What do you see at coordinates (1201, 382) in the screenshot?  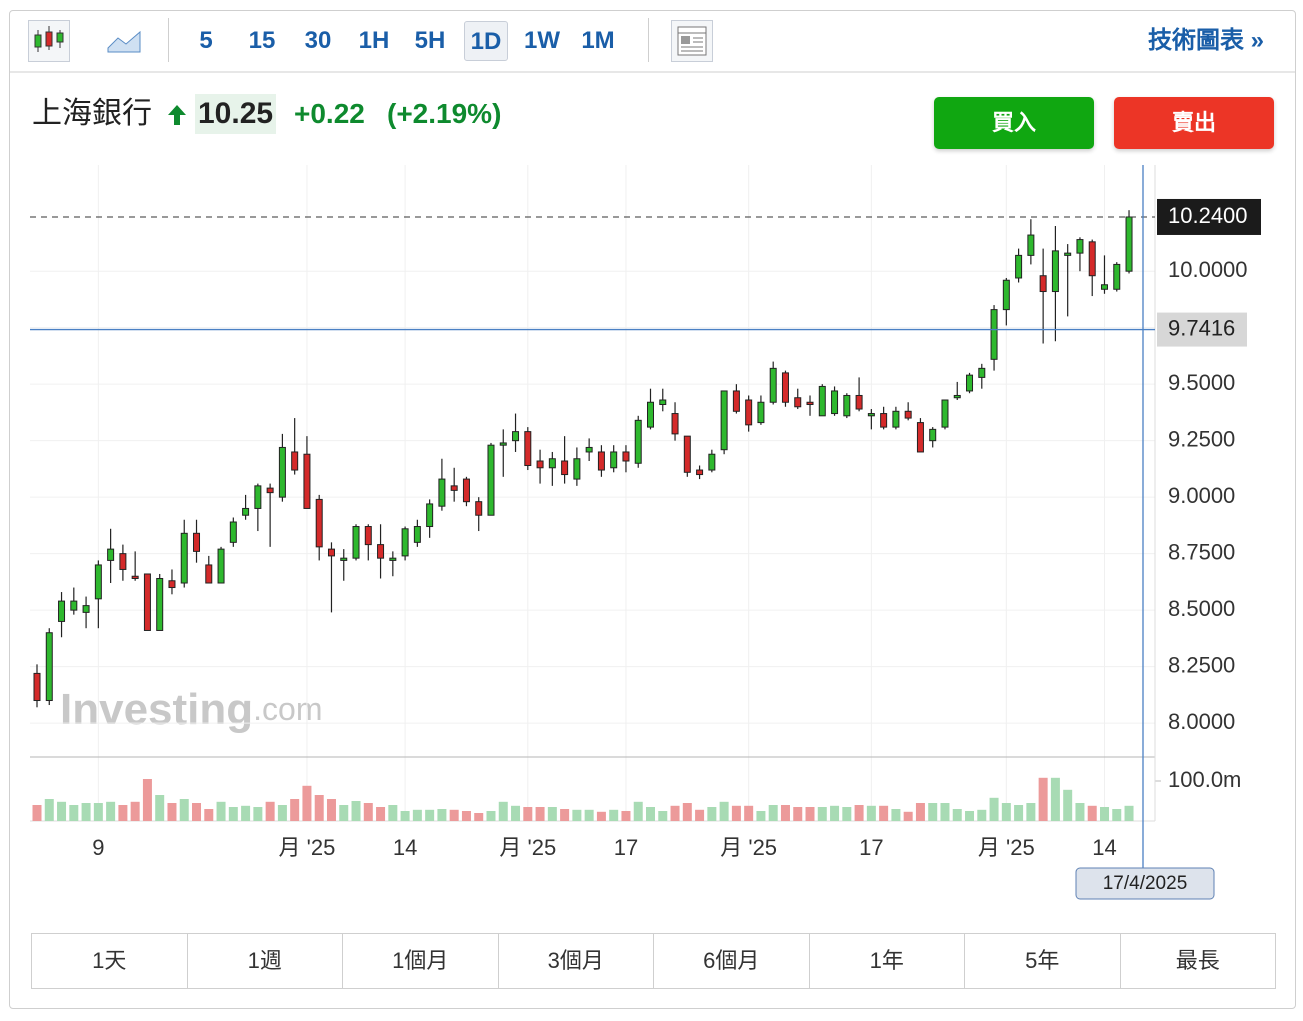 I see `y-tick-label: 9.5000` at bounding box center [1201, 382].